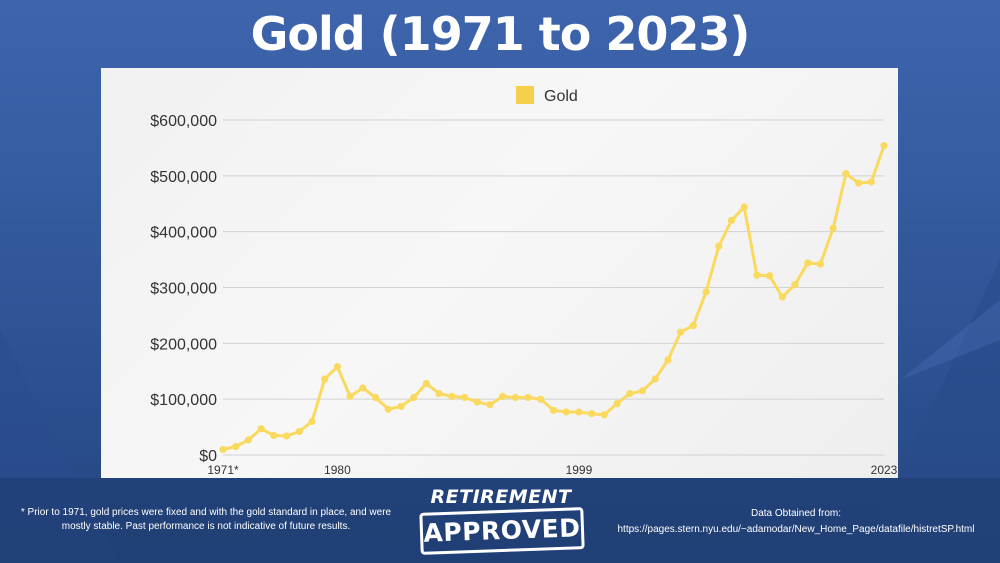 This screenshot has height=563, width=1000. What do you see at coordinates (183, 177) in the screenshot?
I see `y-tick-label: $500,000` at bounding box center [183, 177].